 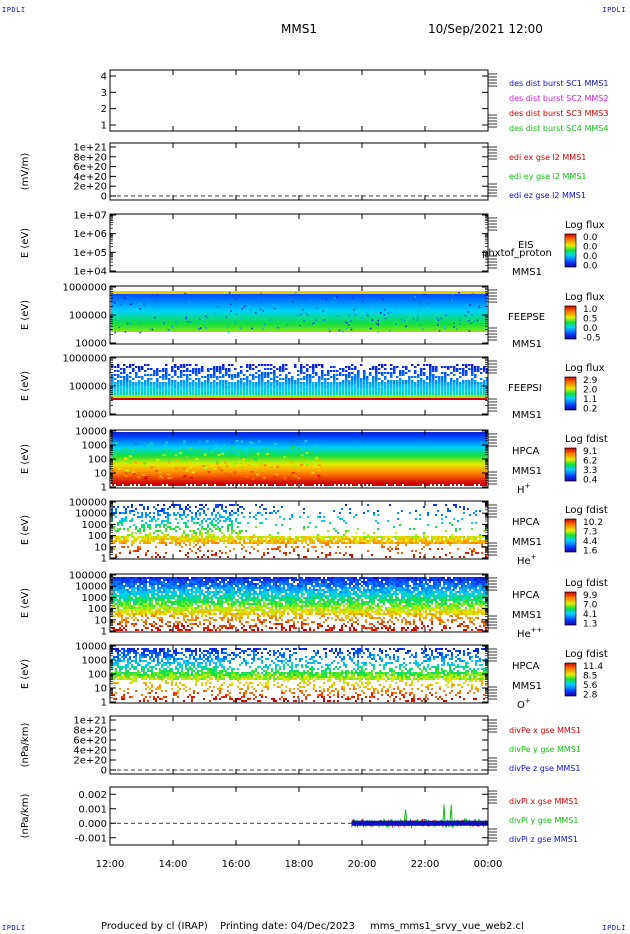 What do you see at coordinates (517, 253) in the screenshot?
I see `panel-note: phxtof_proton` at bounding box center [517, 253].